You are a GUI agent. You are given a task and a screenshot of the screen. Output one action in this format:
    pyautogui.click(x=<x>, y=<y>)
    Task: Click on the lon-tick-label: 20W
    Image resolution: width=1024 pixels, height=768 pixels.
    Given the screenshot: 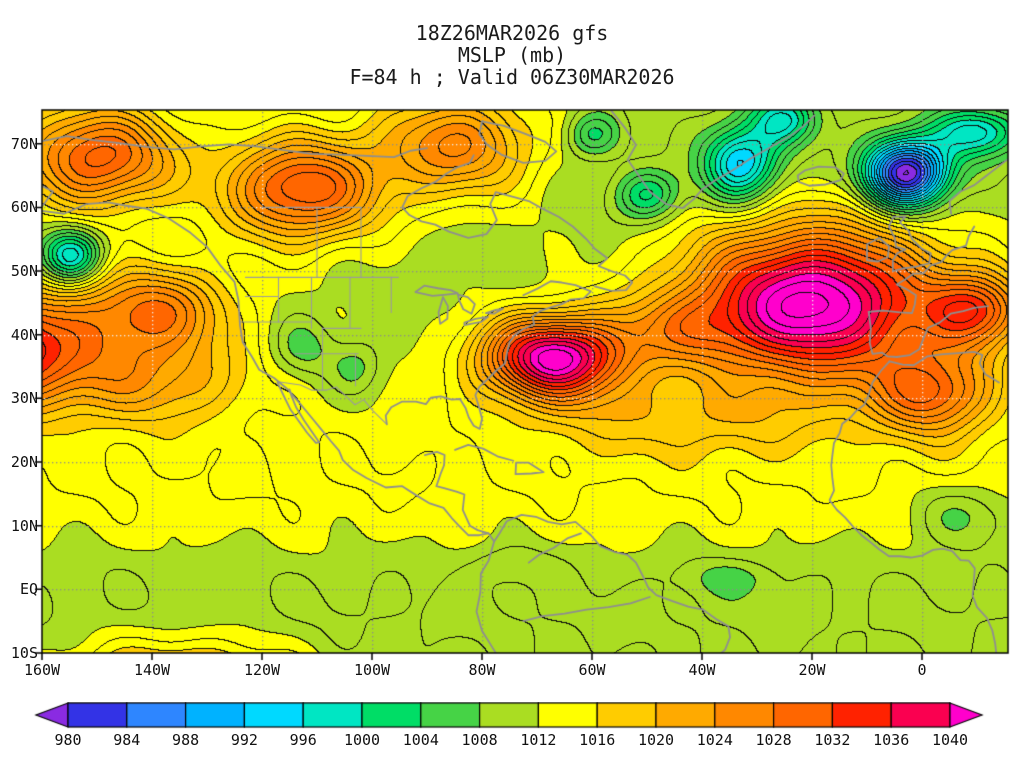 What is the action you would take?
    pyautogui.click(x=812, y=670)
    